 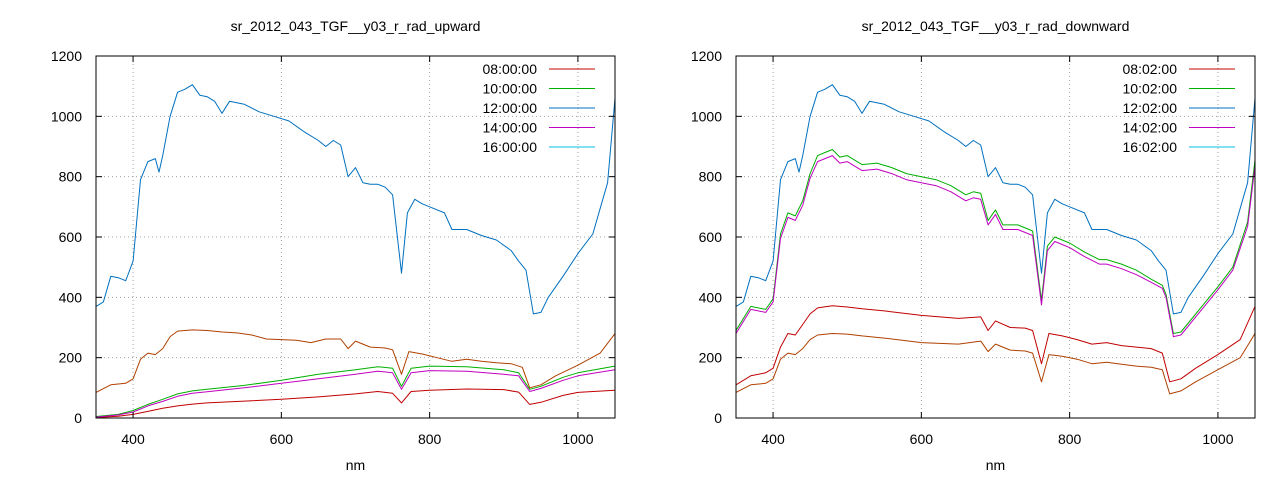 What do you see at coordinates (1150, 108) in the screenshot?
I see `legend-label: 12:02:00` at bounding box center [1150, 108].